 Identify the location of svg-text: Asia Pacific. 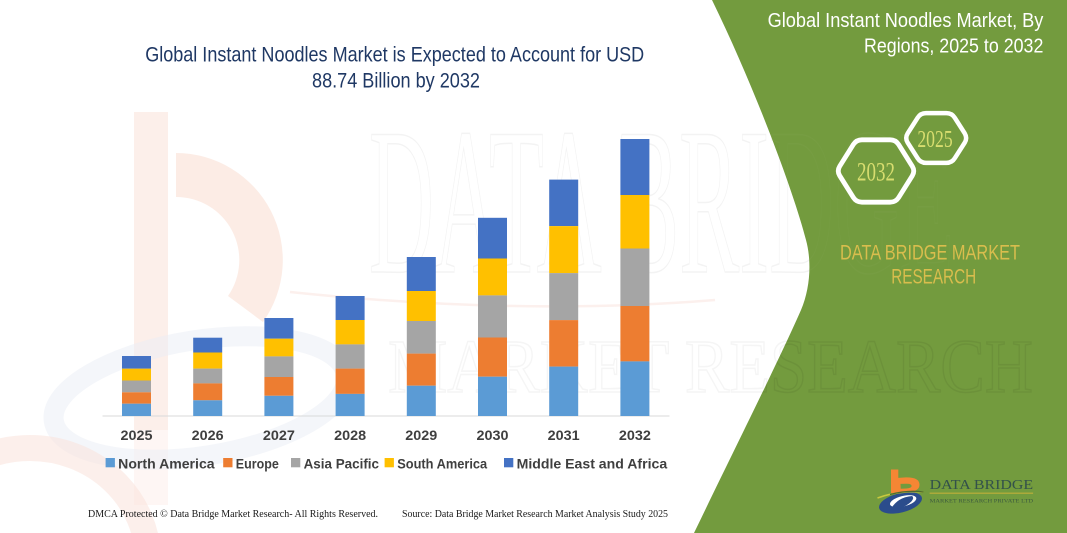
(342, 464).